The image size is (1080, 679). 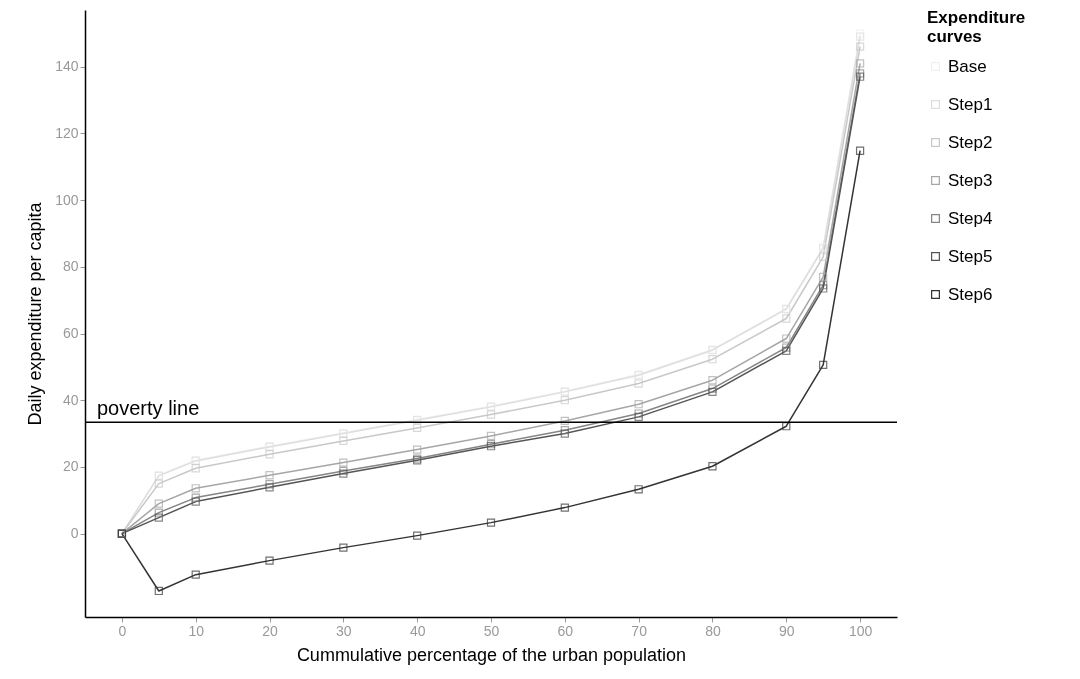 What do you see at coordinates (970, 218) in the screenshot?
I see `legend-label: Step4` at bounding box center [970, 218].